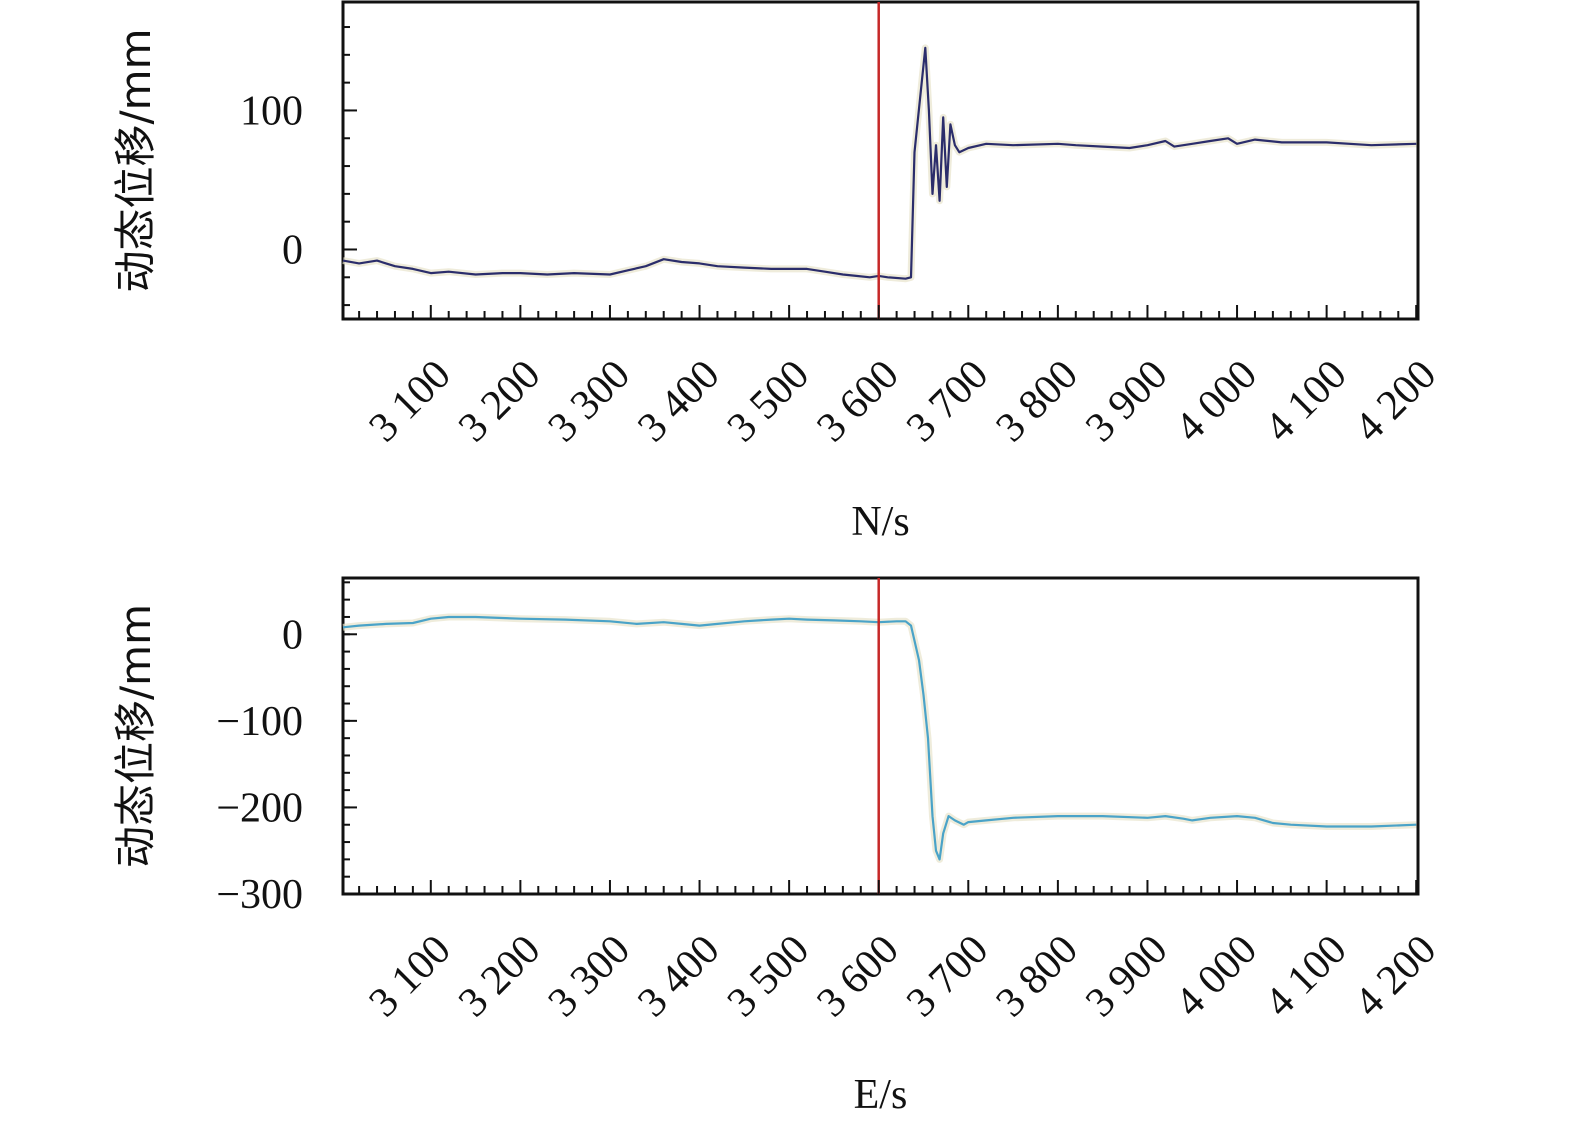  What do you see at coordinates (259, 895) in the screenshot?
I see `y-tick-label: −300` at bounding box center [259, 895].